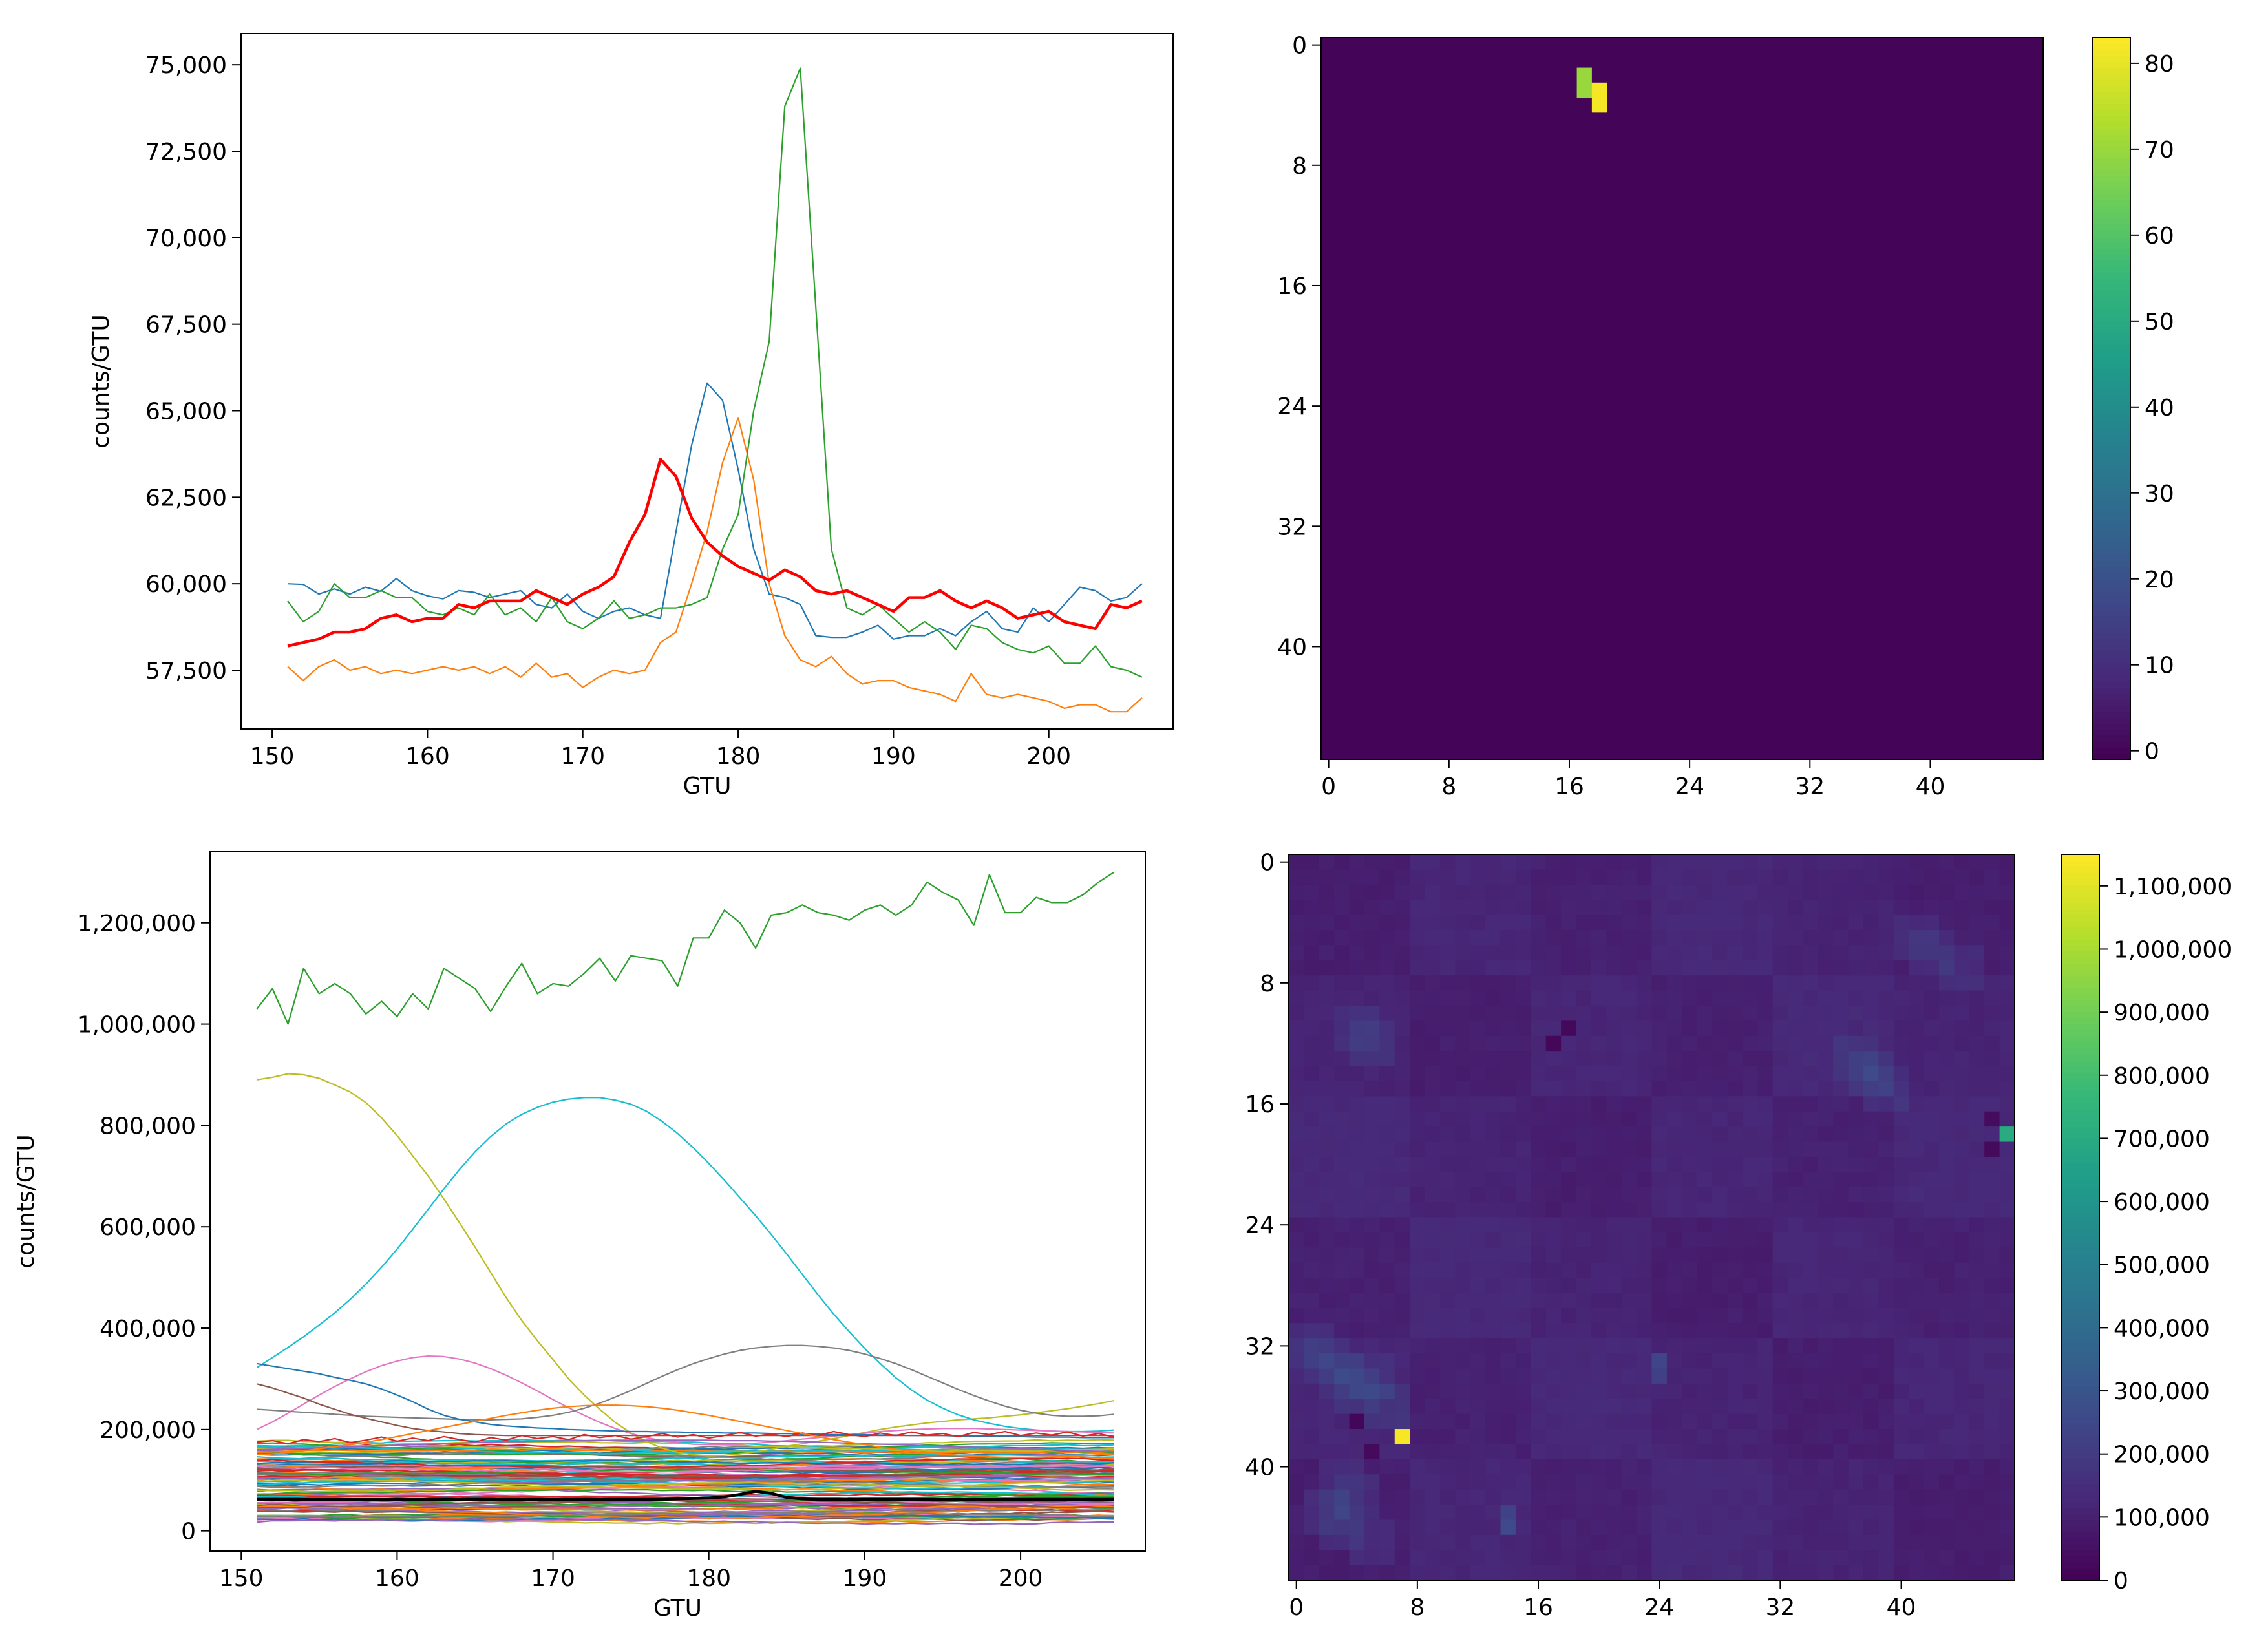  What do you see at coordinates (685, 1495) in the screenshot?
I see `background-series-line` at bounding box center [685, 1495].